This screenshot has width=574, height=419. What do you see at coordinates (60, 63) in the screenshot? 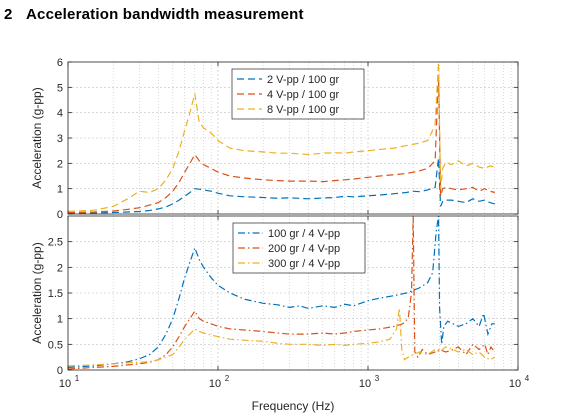
I see `y-tick-label: 6` at bounding box center [60, 63].